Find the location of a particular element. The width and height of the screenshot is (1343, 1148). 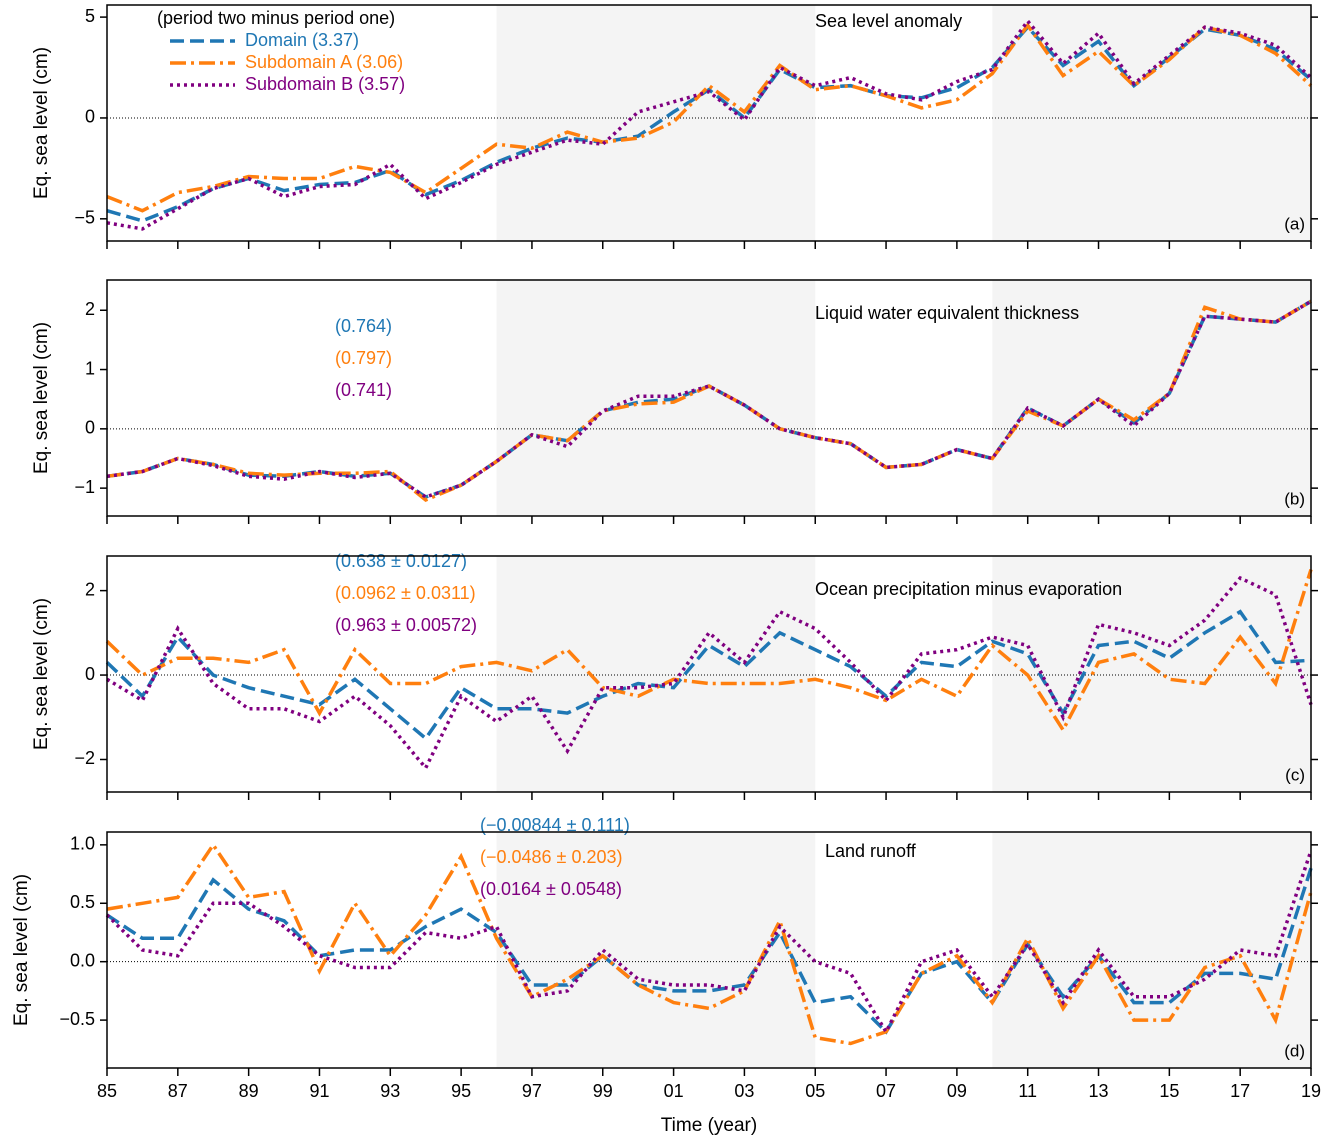

trend-label: (0.741) is located at coordinates (363, 390).